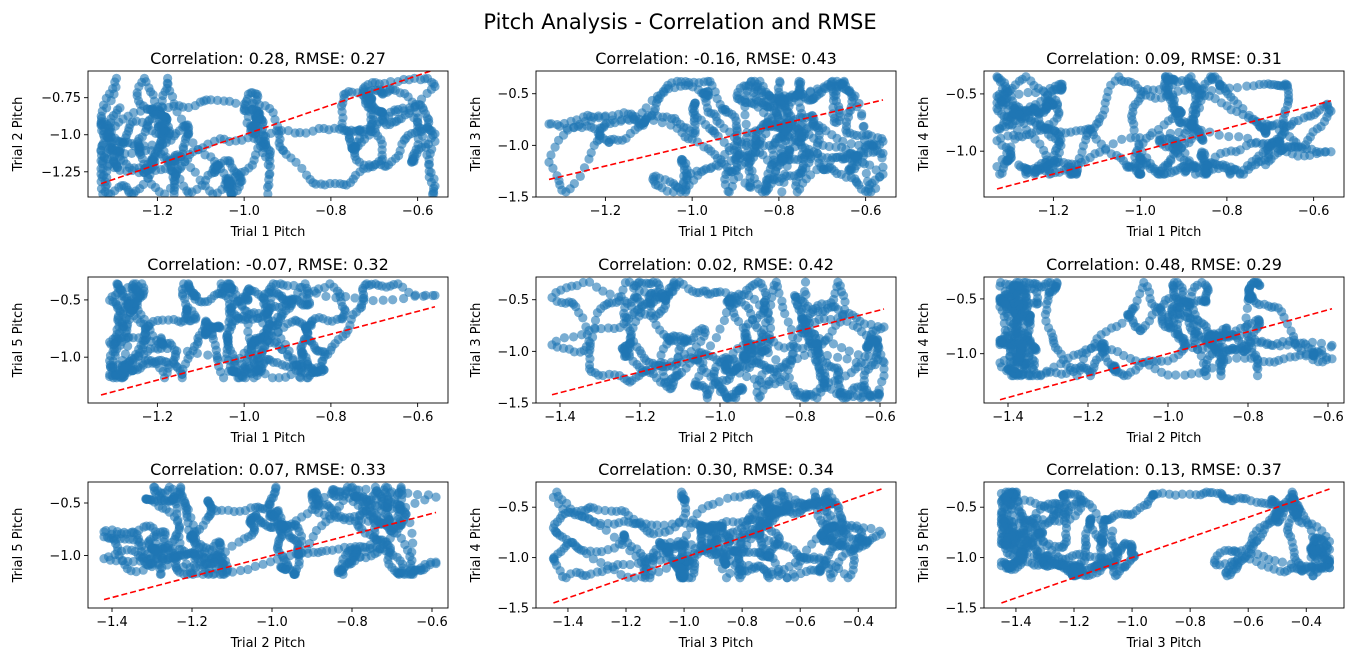 The width and height of the screenshot is (1360, 665). I want to click on plot-area, so click(1164, 131).